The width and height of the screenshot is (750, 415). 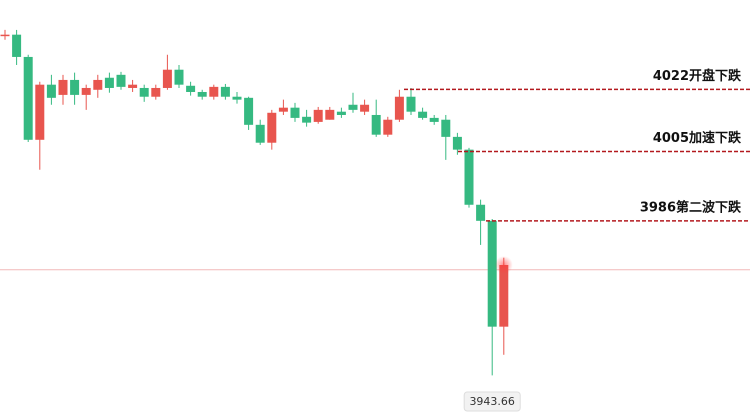 What do you see at coordinates (697, 76) in the screenshot?
I see `annotation-label: 4022开盘下跌` at bounding box center [697, 76].